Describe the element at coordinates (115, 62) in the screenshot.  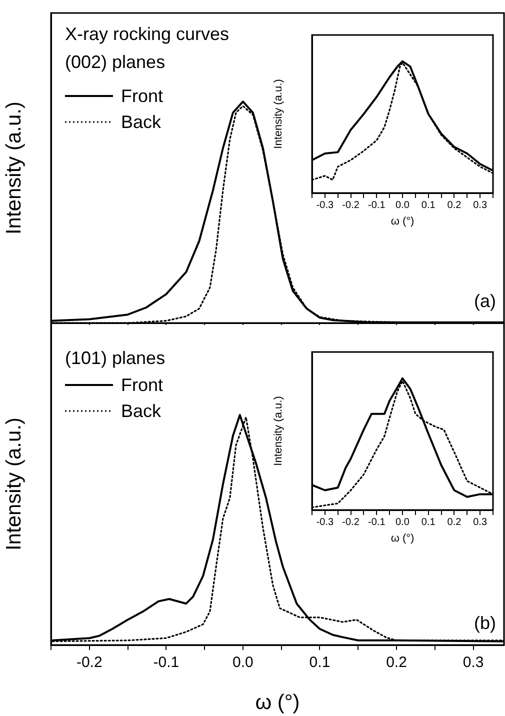
I see `chart-subtitle: (002) planes` at that location.